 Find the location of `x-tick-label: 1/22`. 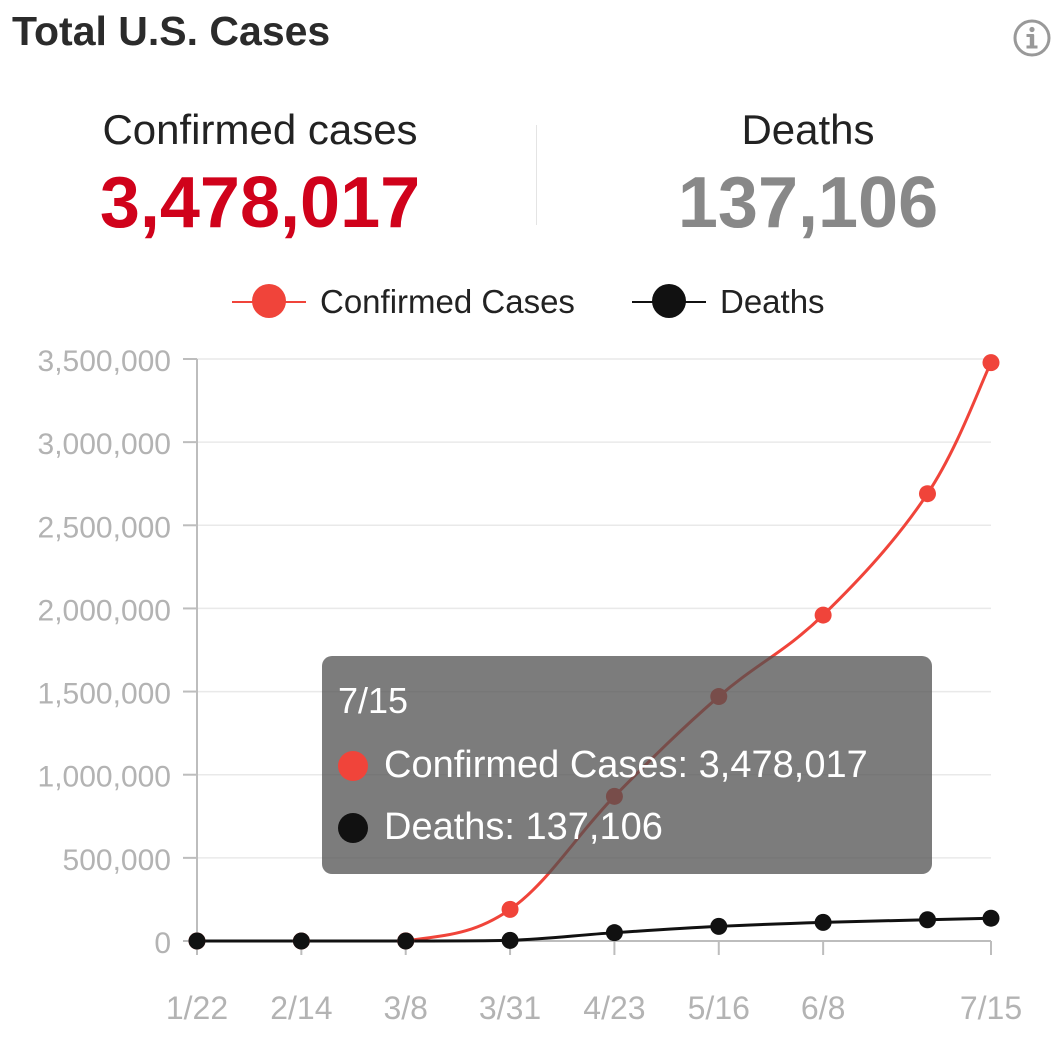

x-tick-label: 1/22 is located at coordinates (197, 1008).